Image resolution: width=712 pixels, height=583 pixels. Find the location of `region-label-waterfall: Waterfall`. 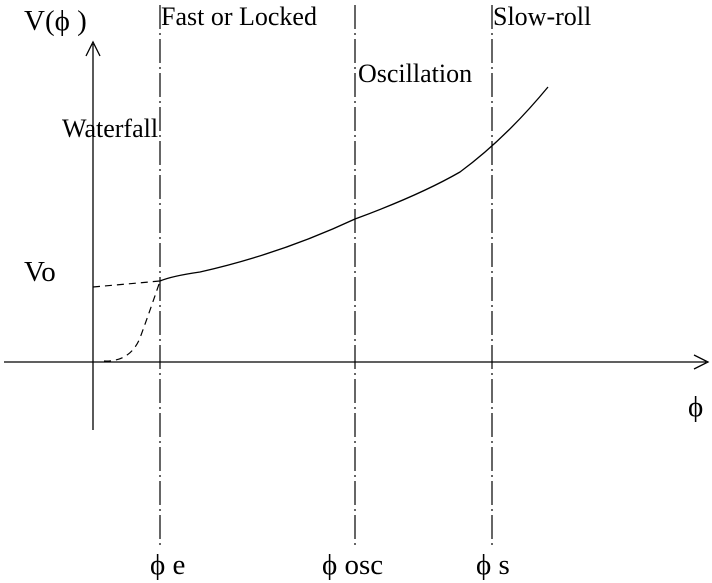

region-label-waterfall: Waterfall is located at coordinates (110, 128).